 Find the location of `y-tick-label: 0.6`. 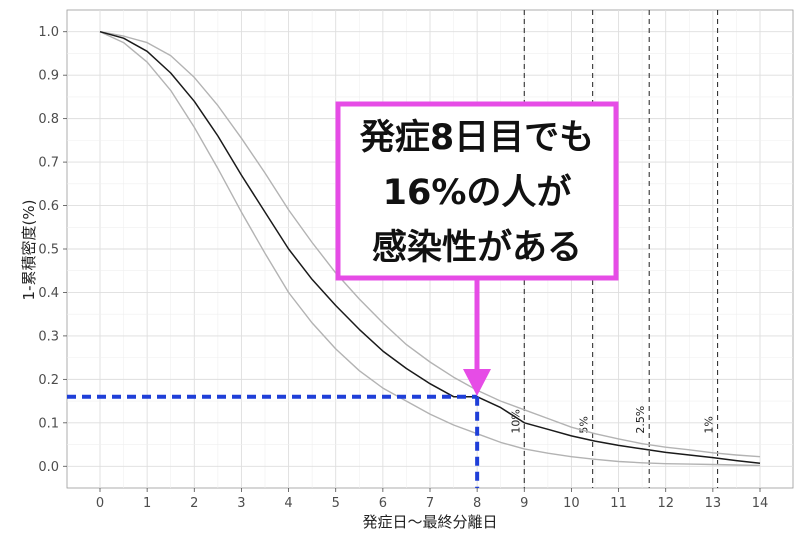

y-tick-label: 0.6 is located at coordinates (48, 206).